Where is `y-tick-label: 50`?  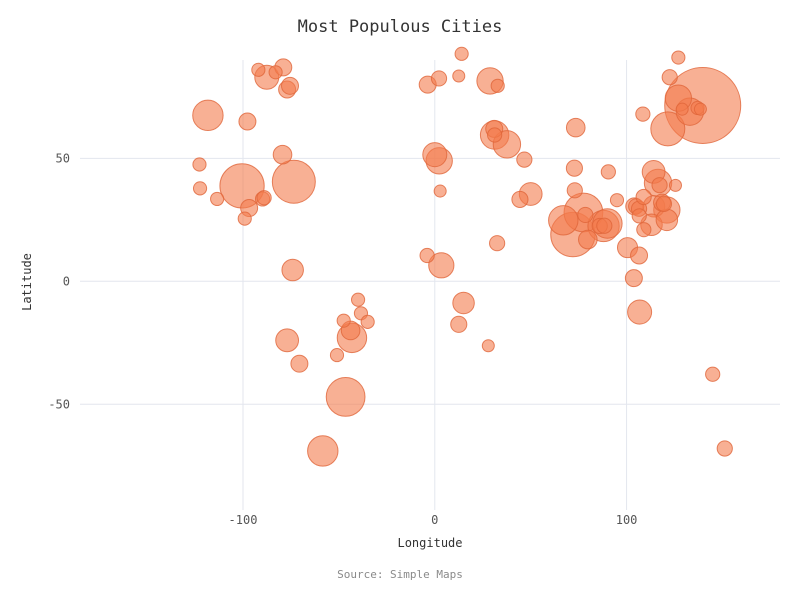 y-tick-label: 50 is located at coordinates (63, 158).